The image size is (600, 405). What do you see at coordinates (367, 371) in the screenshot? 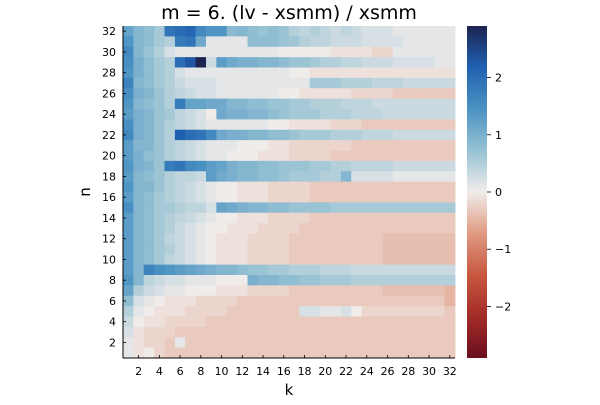
I see `x-tick-label: 24` at bounding box center [367, 371].